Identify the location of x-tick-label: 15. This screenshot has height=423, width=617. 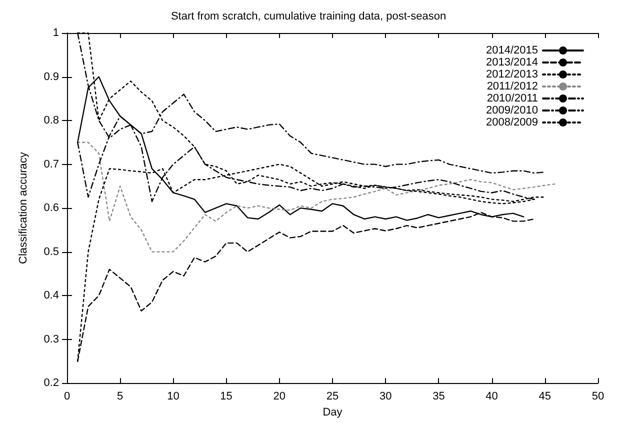
(226, 396).